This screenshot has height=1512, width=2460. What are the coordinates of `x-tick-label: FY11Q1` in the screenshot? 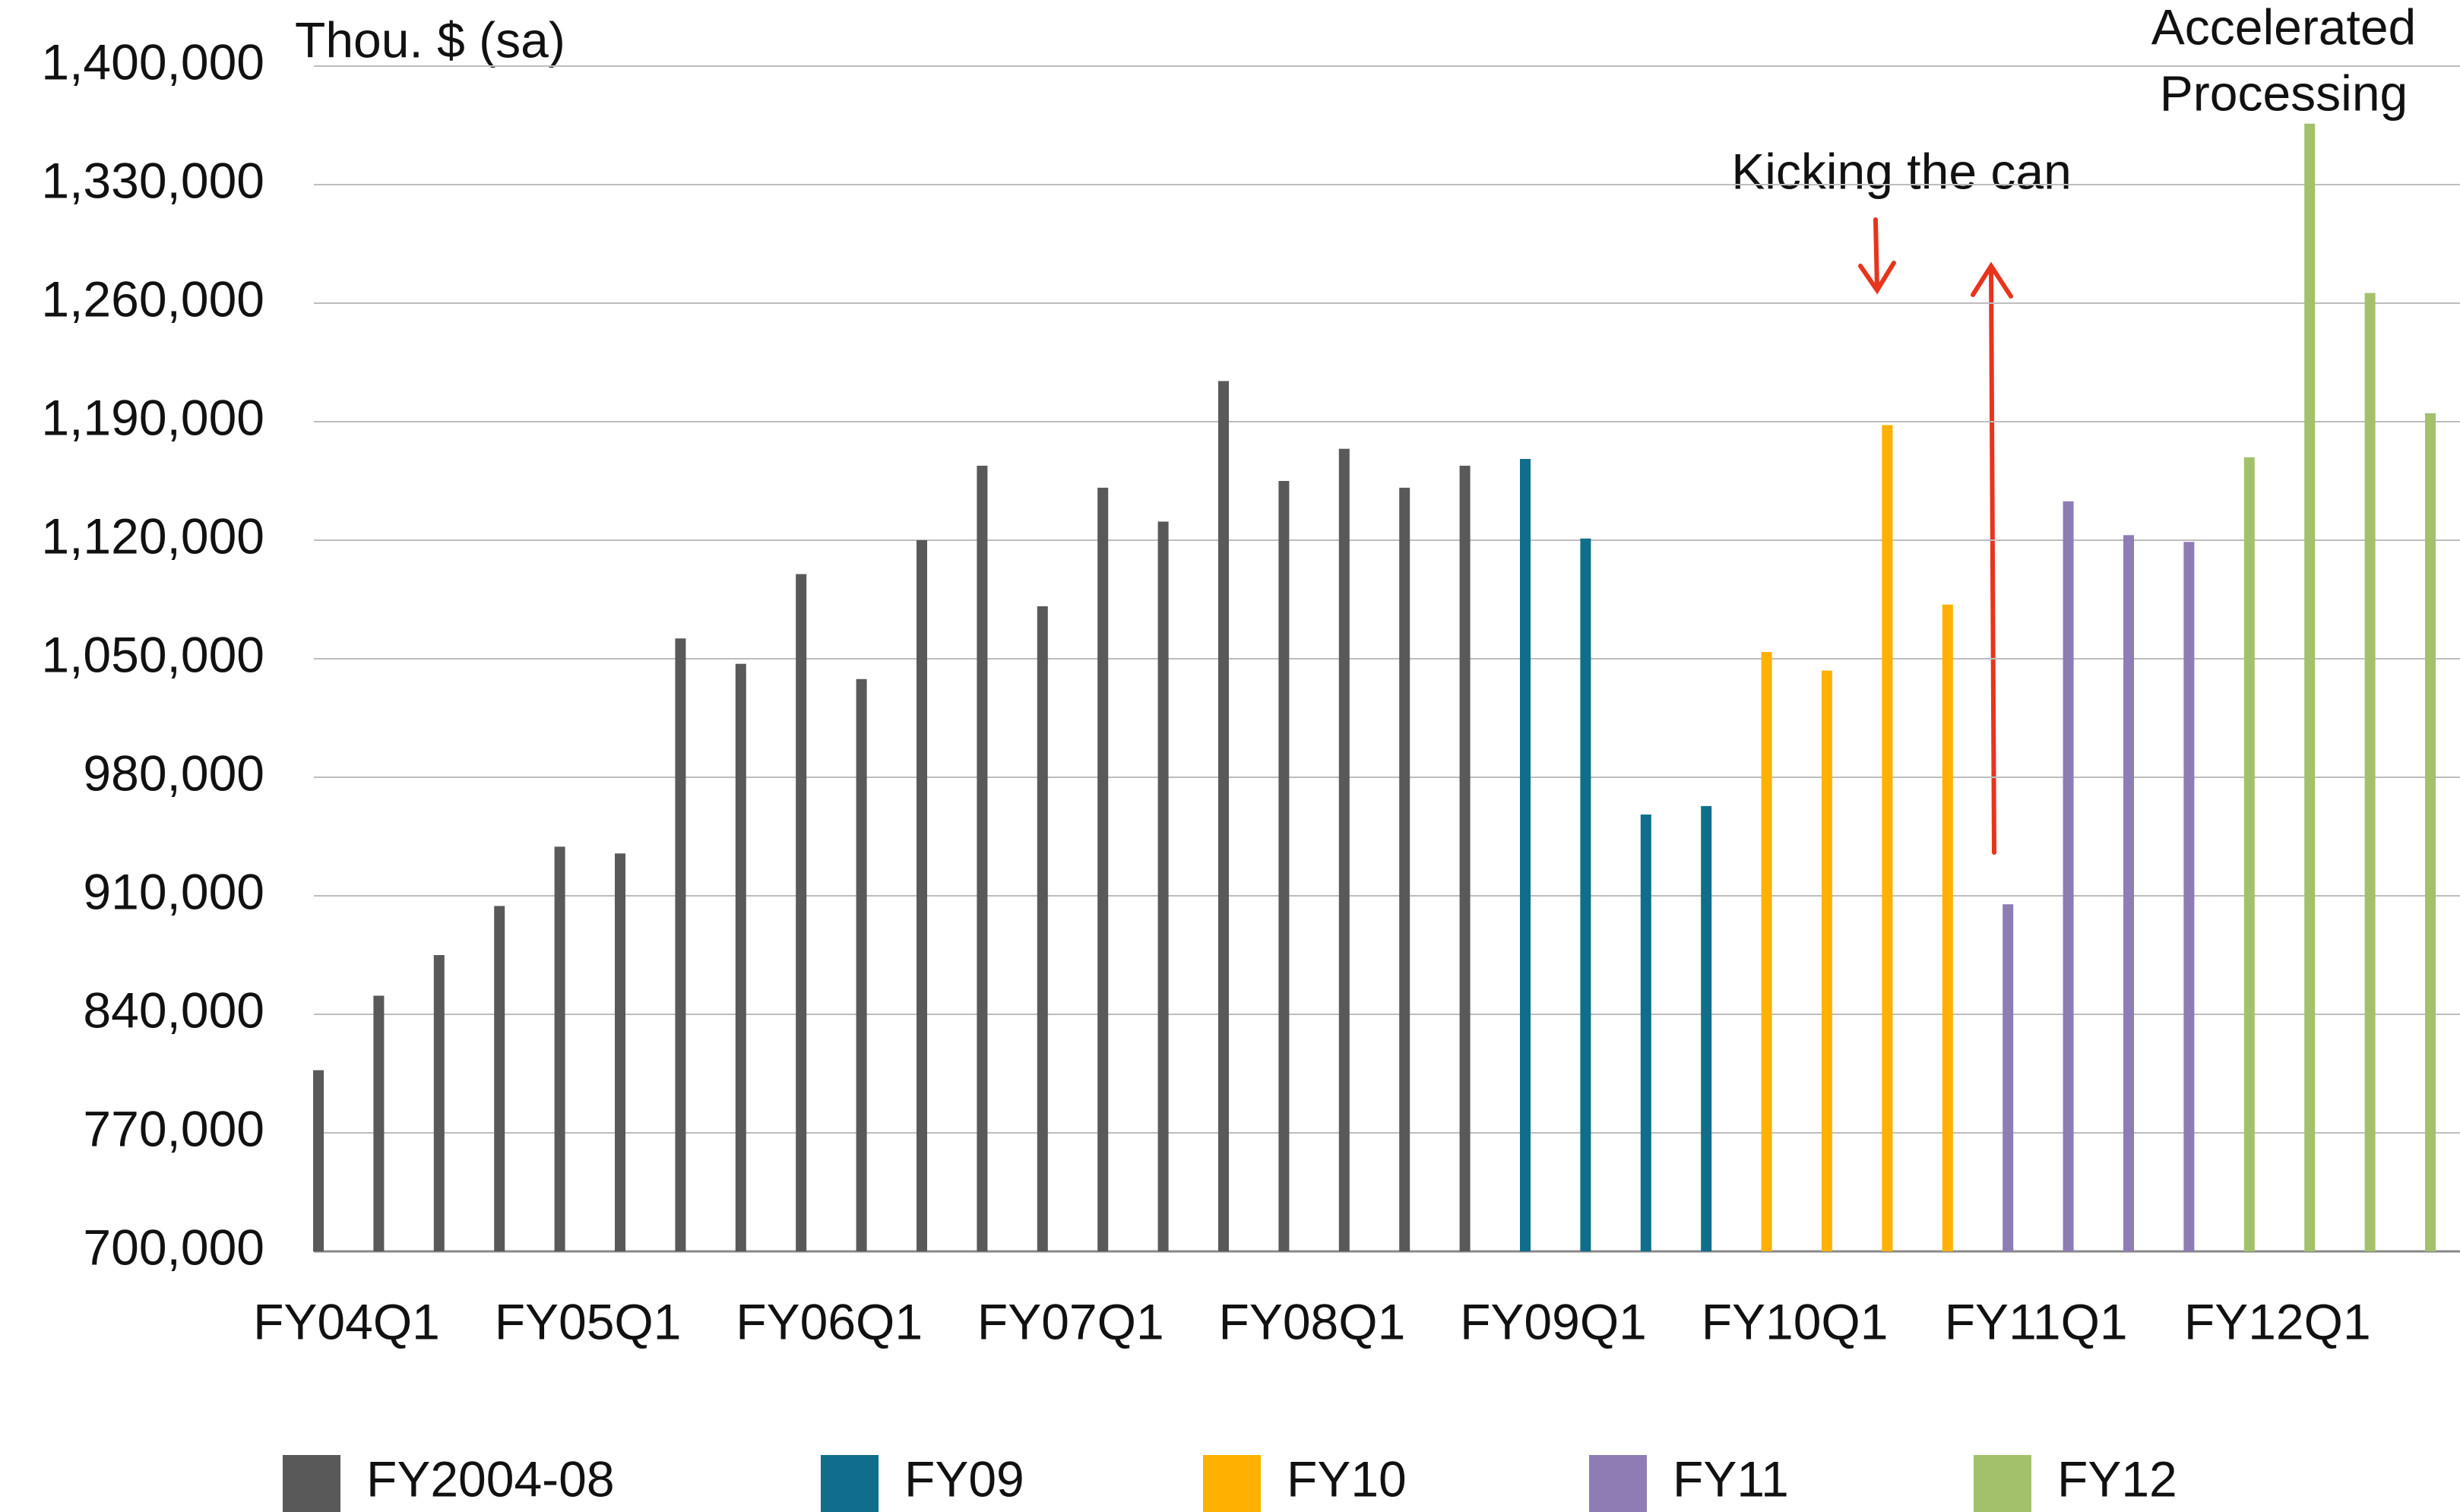 It's located at (2036, 1321).